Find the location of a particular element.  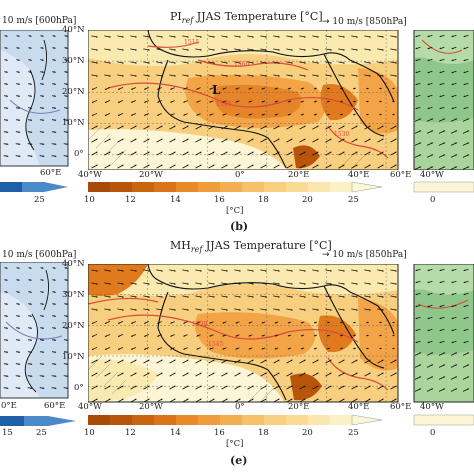

panel-b-lon-40e: 40°E is located at coordinates (359, 175).